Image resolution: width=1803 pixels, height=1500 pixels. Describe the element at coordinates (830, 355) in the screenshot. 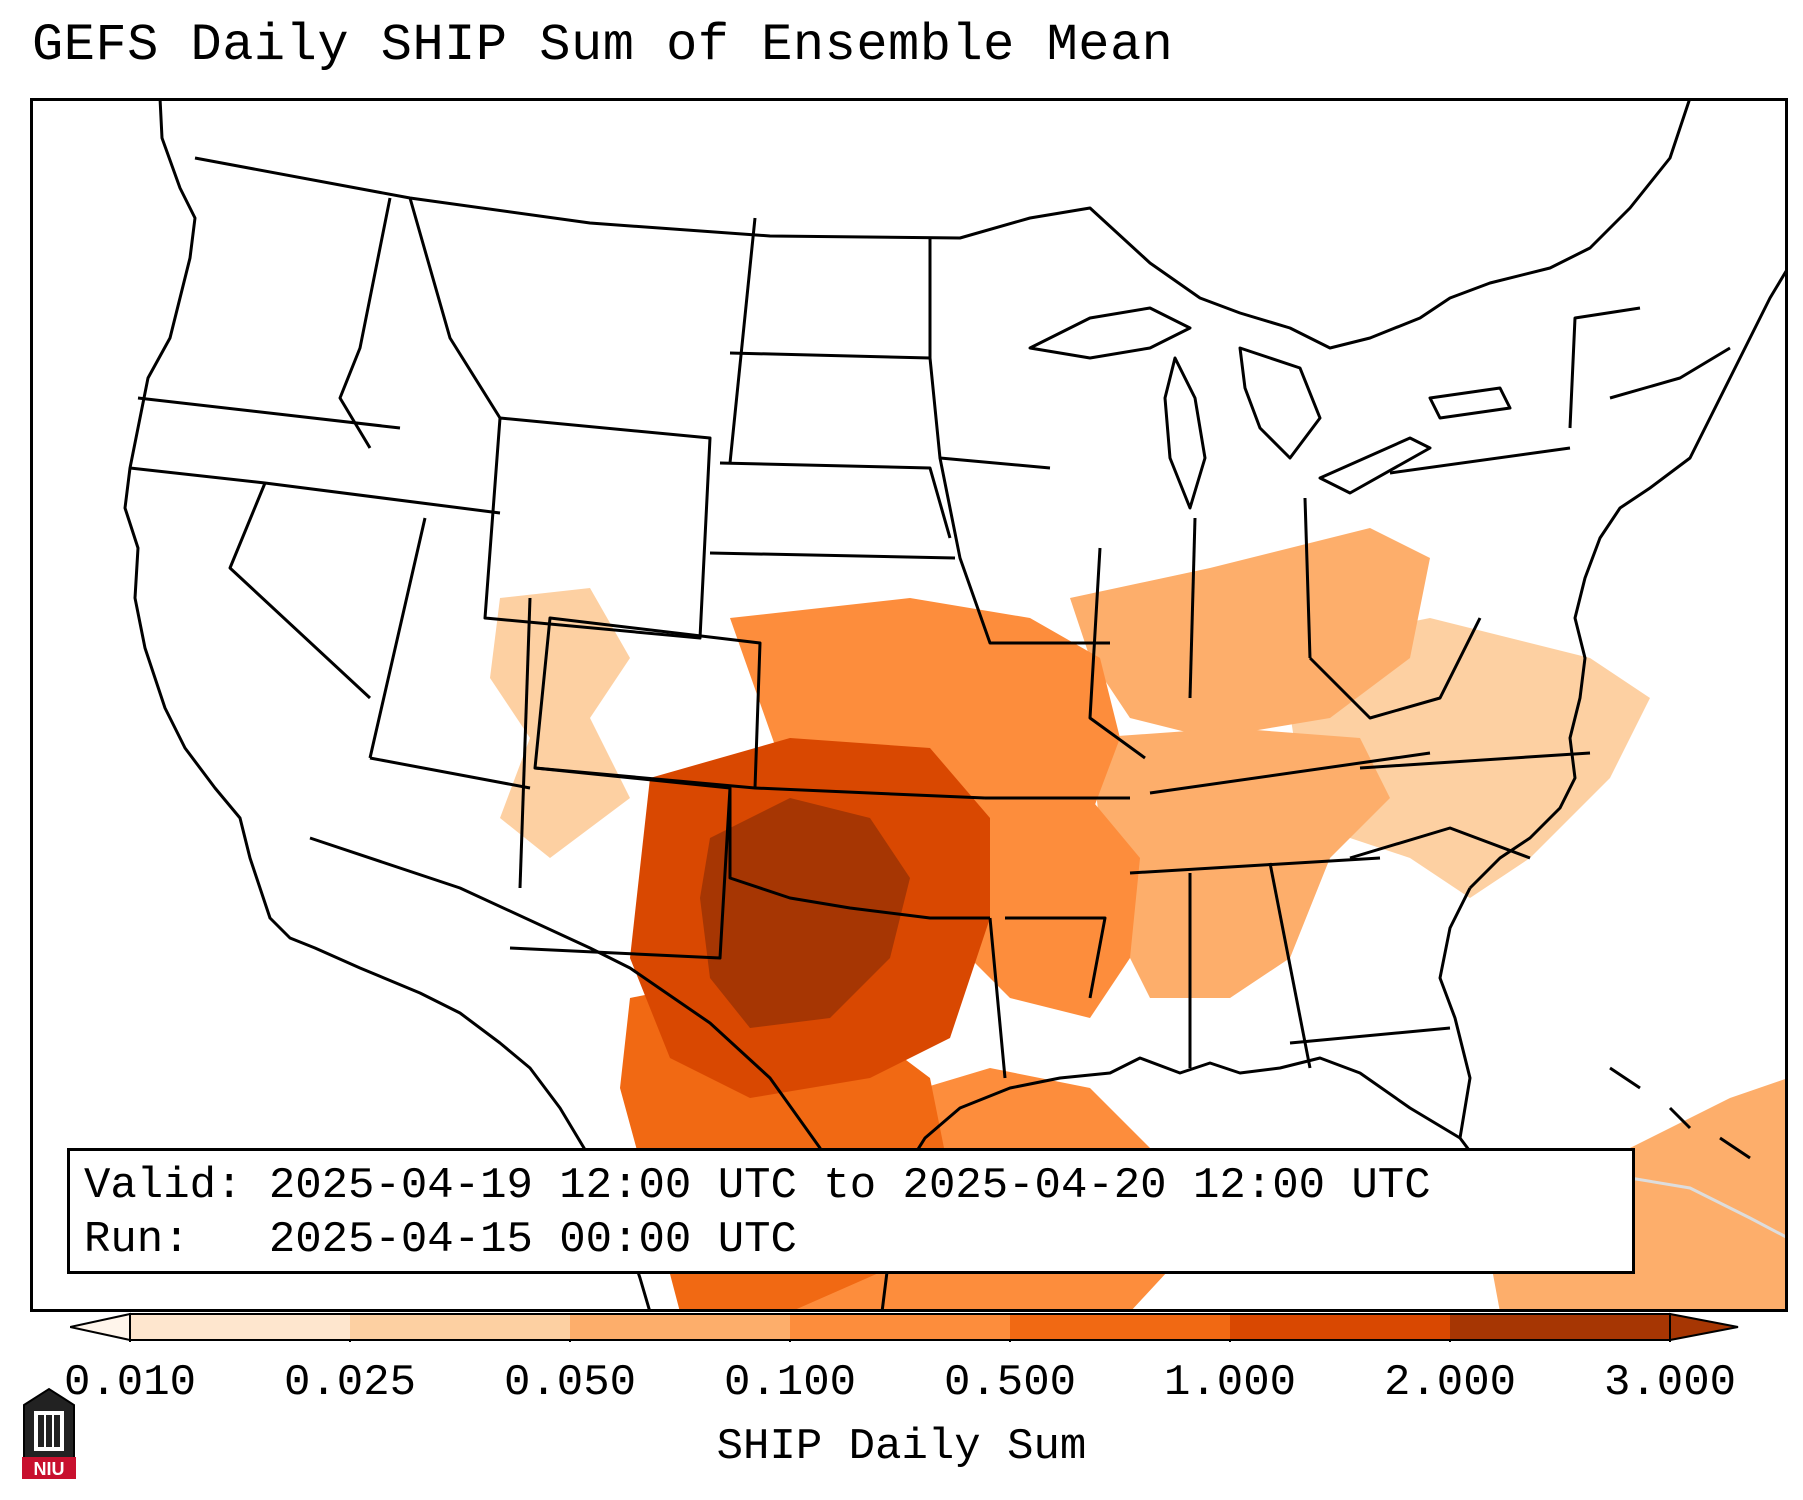

I see `nd-sd` at that location.